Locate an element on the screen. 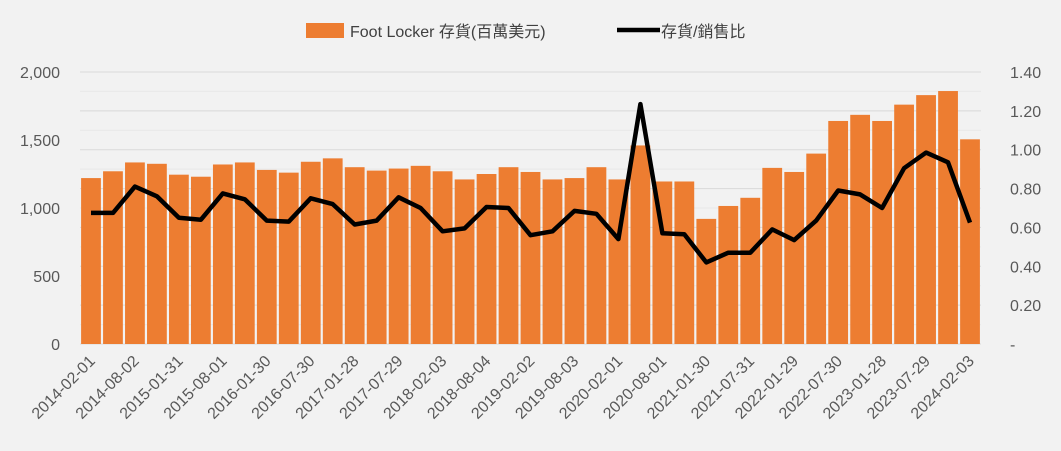  legend-label-line: 存貨/銷售比 is located at coordinates (703, 32).